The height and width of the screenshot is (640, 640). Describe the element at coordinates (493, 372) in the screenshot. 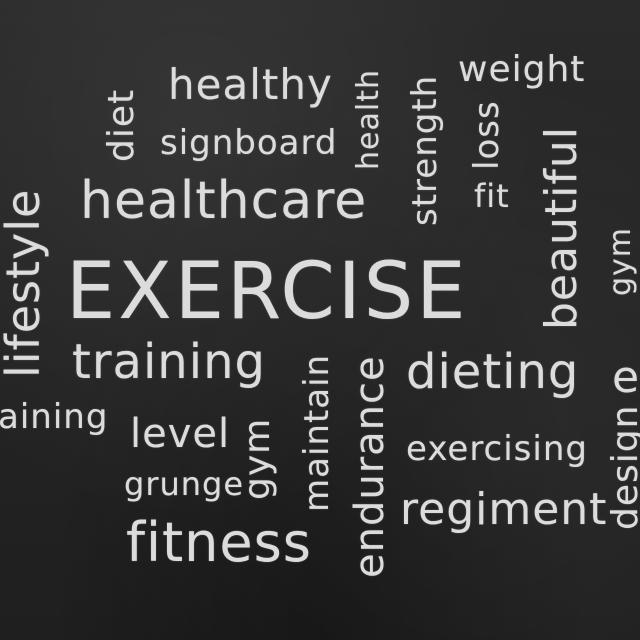

I see `word-dieting: dieting` at that location.